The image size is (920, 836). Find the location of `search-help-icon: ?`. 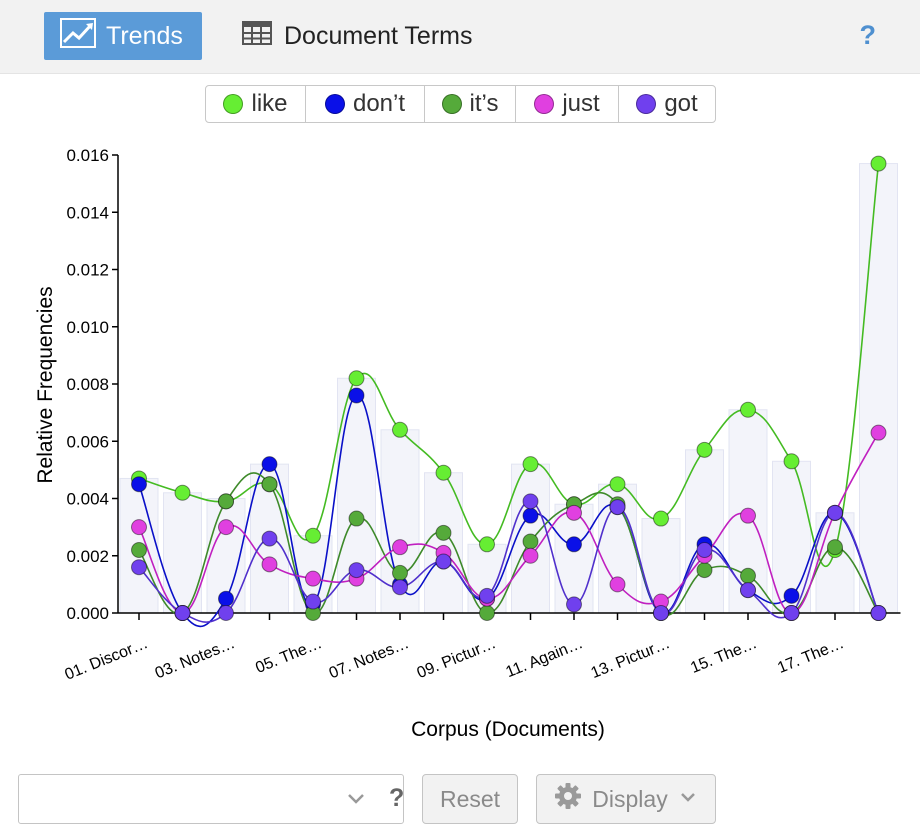

search-help-icon: ? is located at coordinates (397, 798).